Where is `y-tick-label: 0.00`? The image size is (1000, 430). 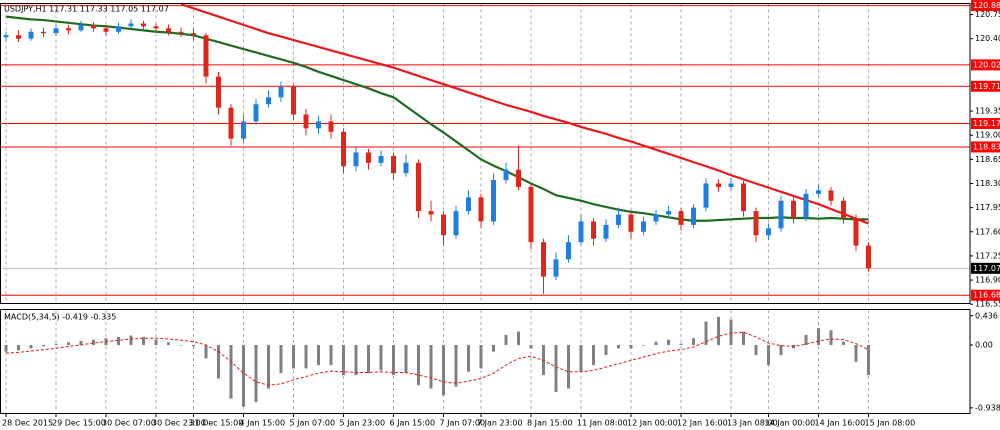 y-tick-label: 0.00 is located at coordinates (984, 344).